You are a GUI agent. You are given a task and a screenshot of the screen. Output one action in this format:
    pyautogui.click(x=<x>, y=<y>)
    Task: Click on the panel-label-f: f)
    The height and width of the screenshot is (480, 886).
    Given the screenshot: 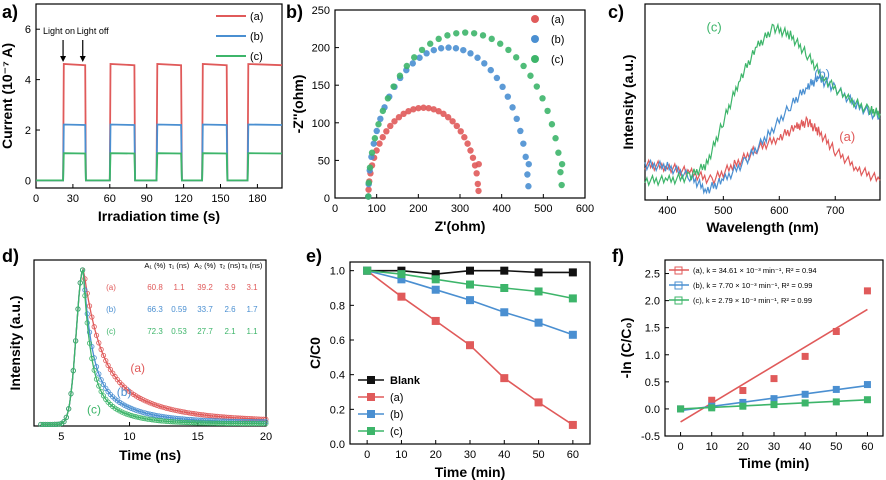 What is the action you would take?
    pyautogui.click(x=618, y=256)
    